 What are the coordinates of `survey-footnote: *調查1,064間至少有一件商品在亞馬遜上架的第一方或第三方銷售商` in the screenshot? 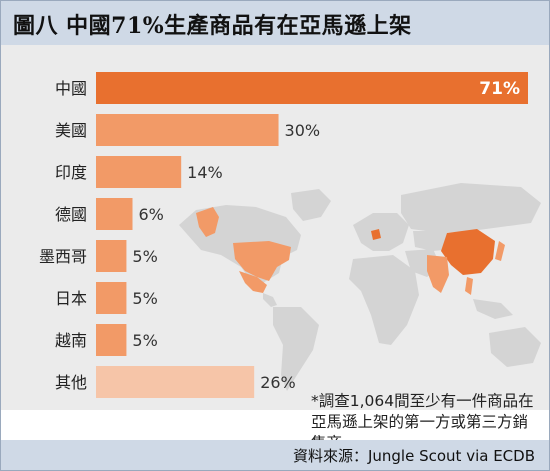 It's located at (422, 422).